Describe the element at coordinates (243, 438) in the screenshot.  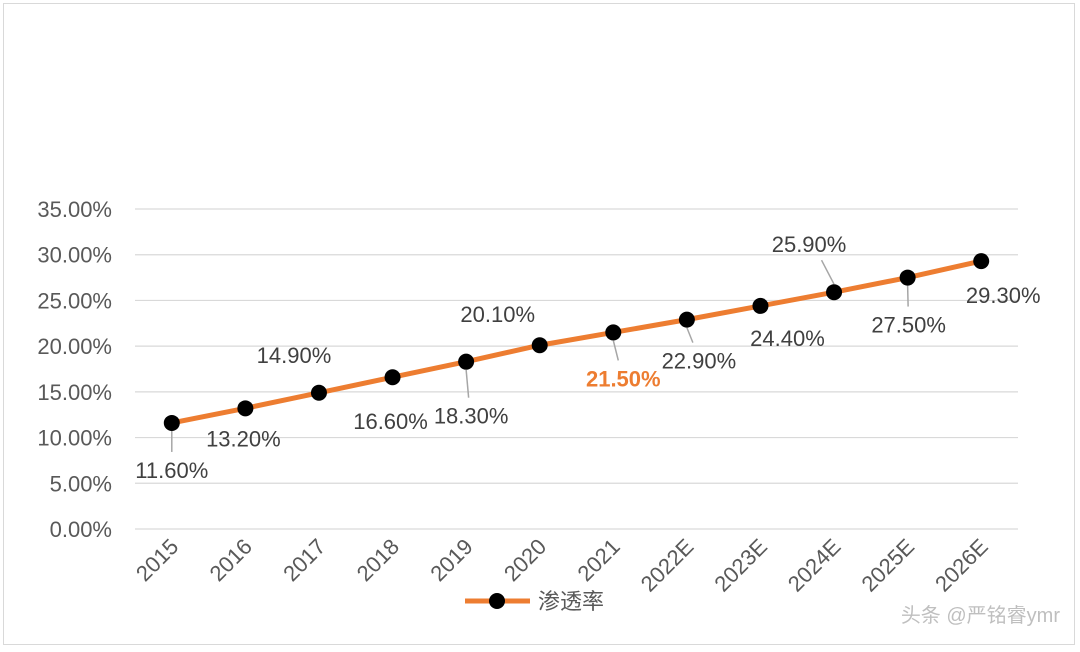
I see `data-label: 13.20%` at that location.